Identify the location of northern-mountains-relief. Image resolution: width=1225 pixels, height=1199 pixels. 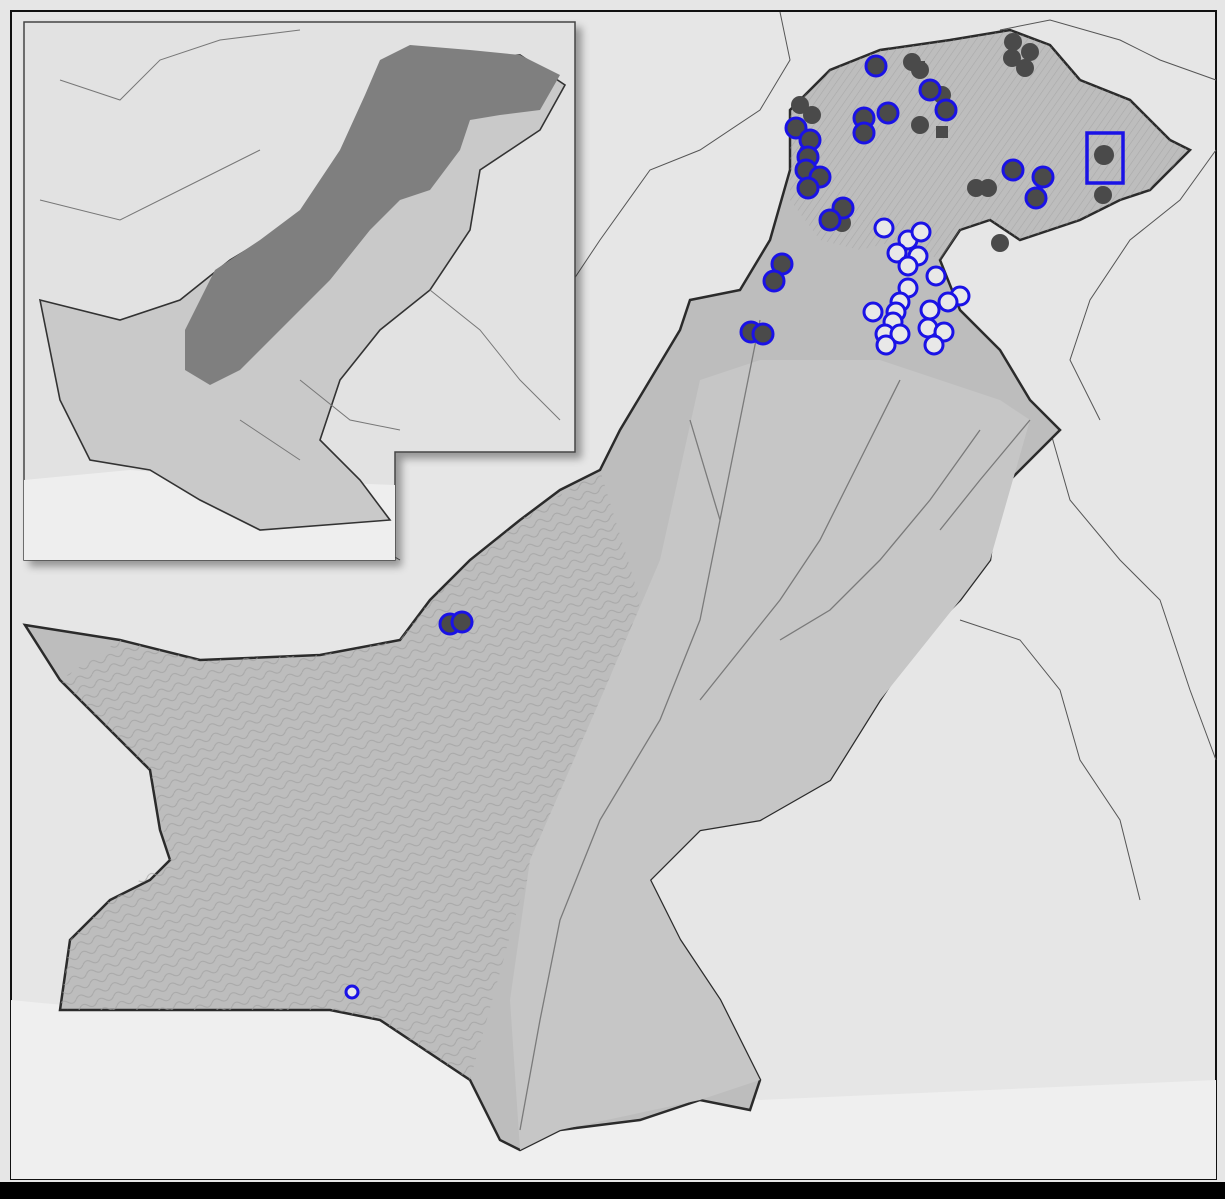
(990, 145).